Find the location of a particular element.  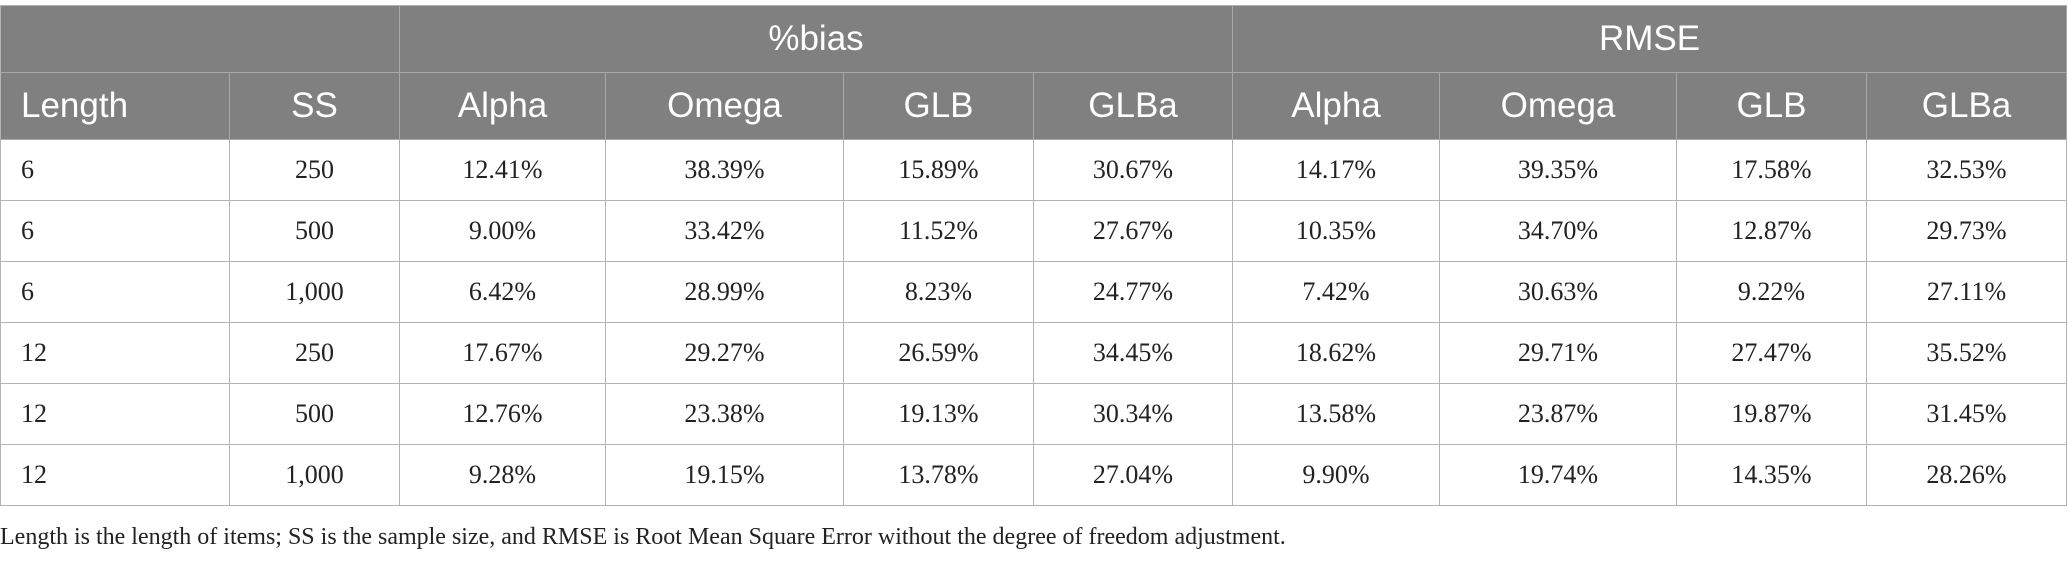

cell-rmse-glba: 29.73% is located at coordinates (1967, 231).